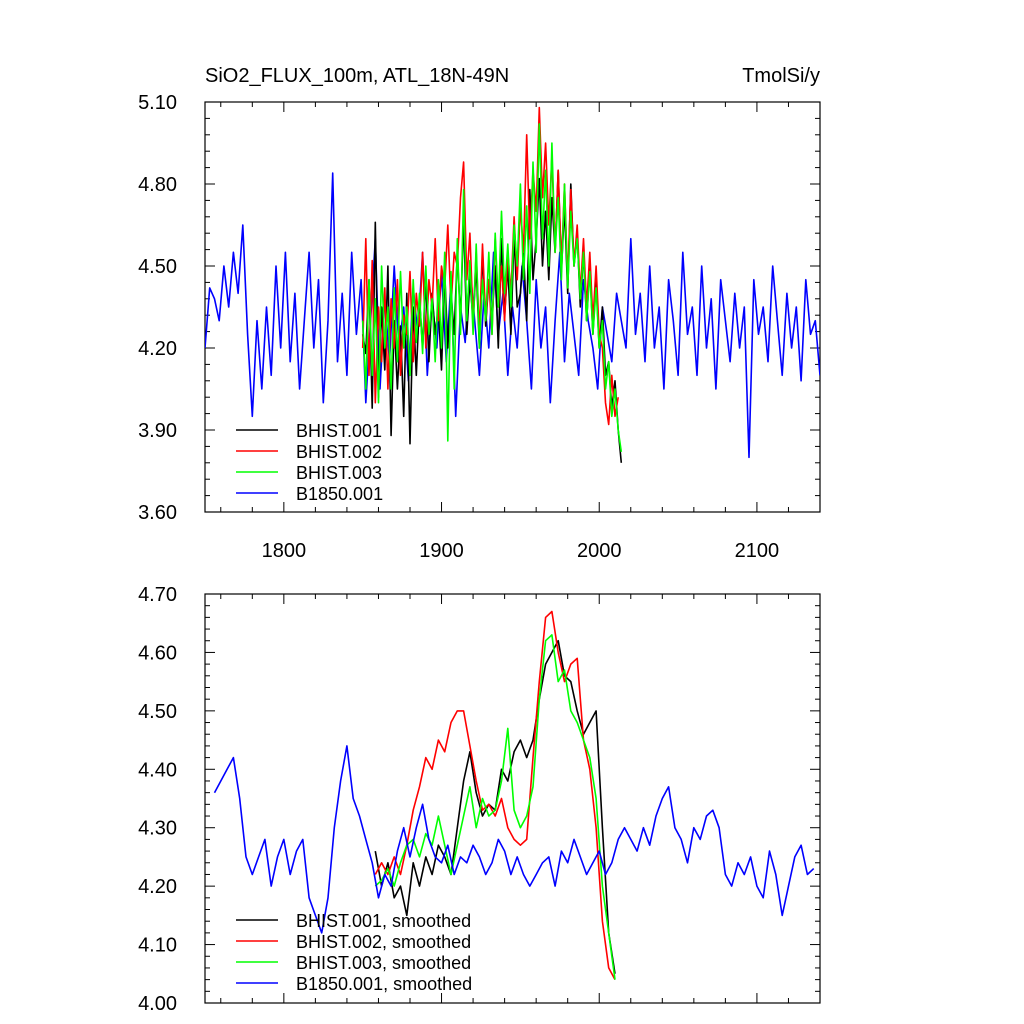 This screenshot has width=1024, height=1024. Describe the element at coordinates (157, 185) in the screenshot. I see `y-tick-label: 4.80` at that location.